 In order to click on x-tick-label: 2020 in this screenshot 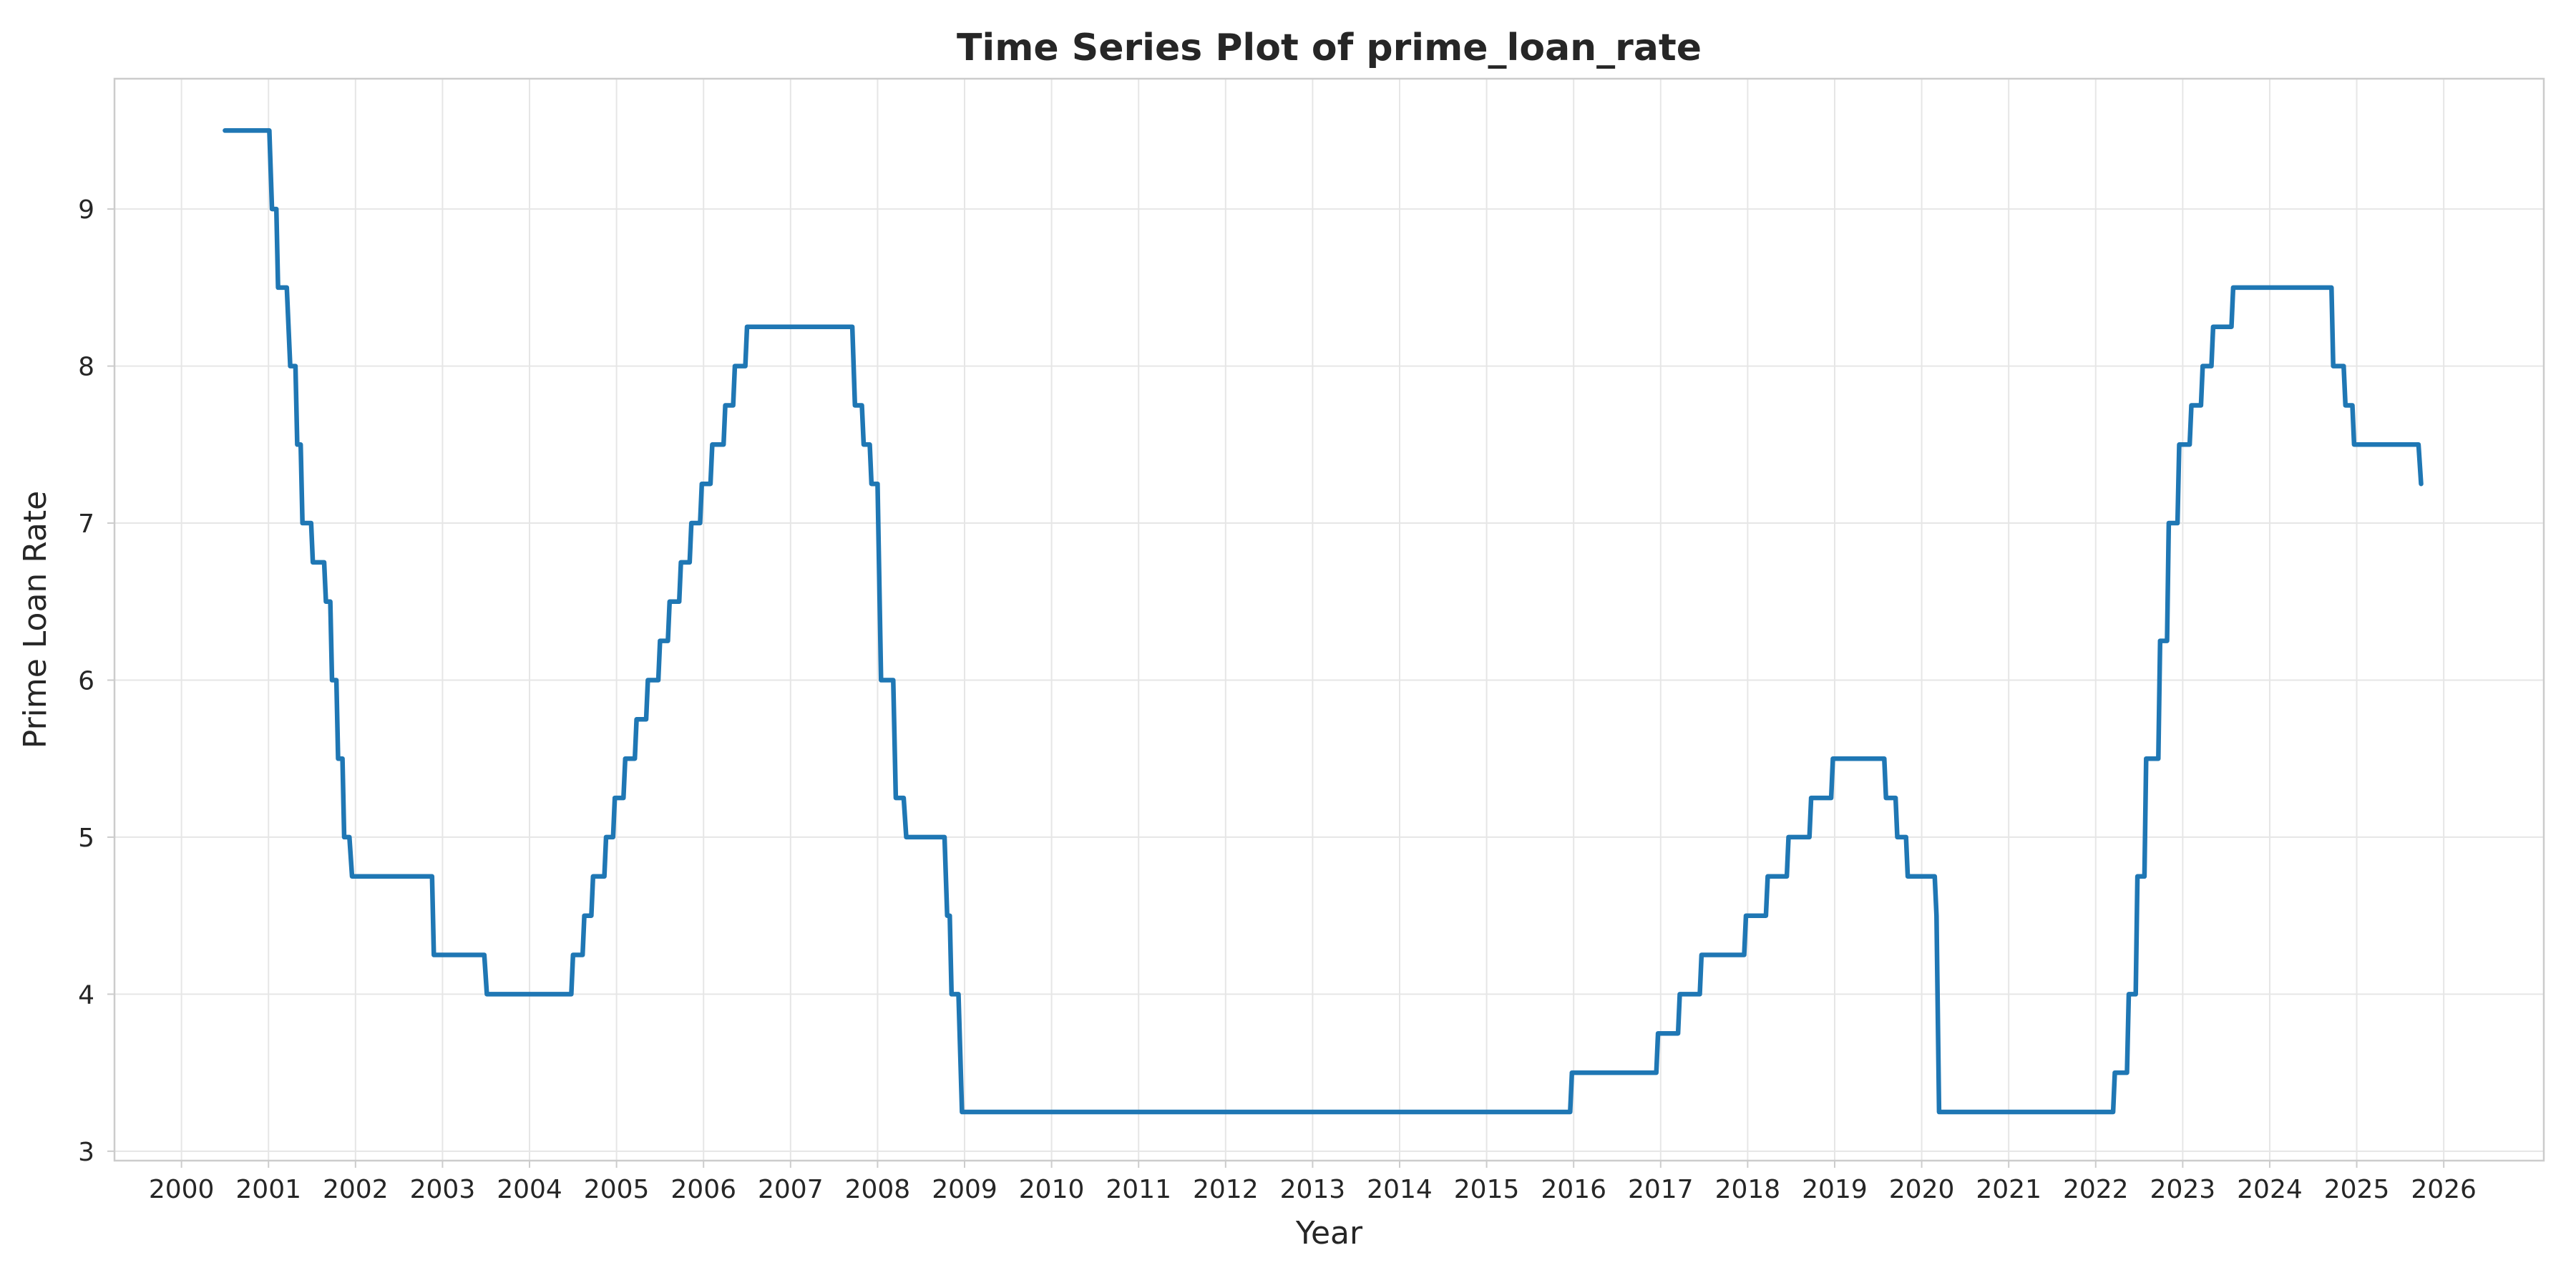, I will do `click(1922, 1189)`.